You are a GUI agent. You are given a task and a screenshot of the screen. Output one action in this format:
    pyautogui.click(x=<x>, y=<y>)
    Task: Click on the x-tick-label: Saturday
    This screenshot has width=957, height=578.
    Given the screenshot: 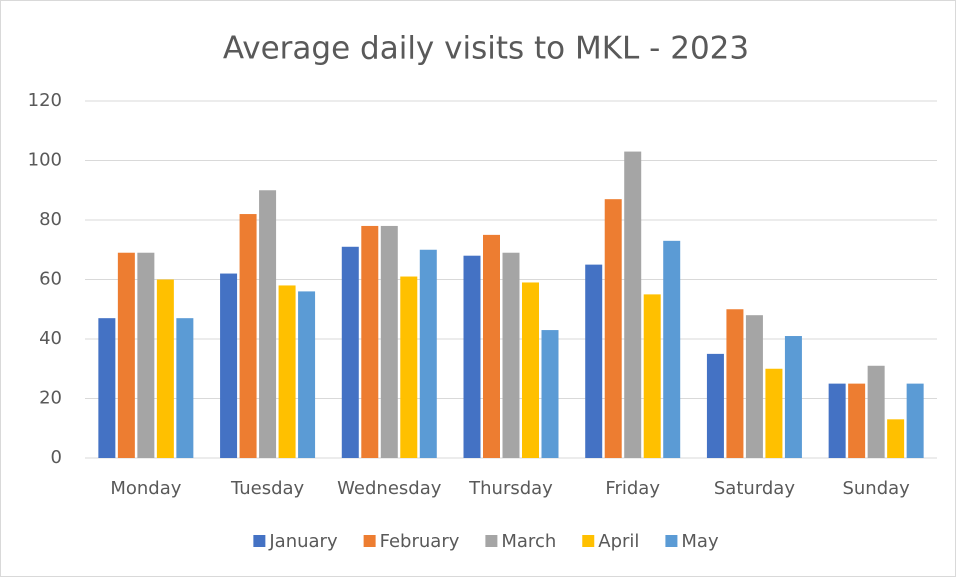 What is the action you would take?
    pyautogui.click(x=754, y=488)
    